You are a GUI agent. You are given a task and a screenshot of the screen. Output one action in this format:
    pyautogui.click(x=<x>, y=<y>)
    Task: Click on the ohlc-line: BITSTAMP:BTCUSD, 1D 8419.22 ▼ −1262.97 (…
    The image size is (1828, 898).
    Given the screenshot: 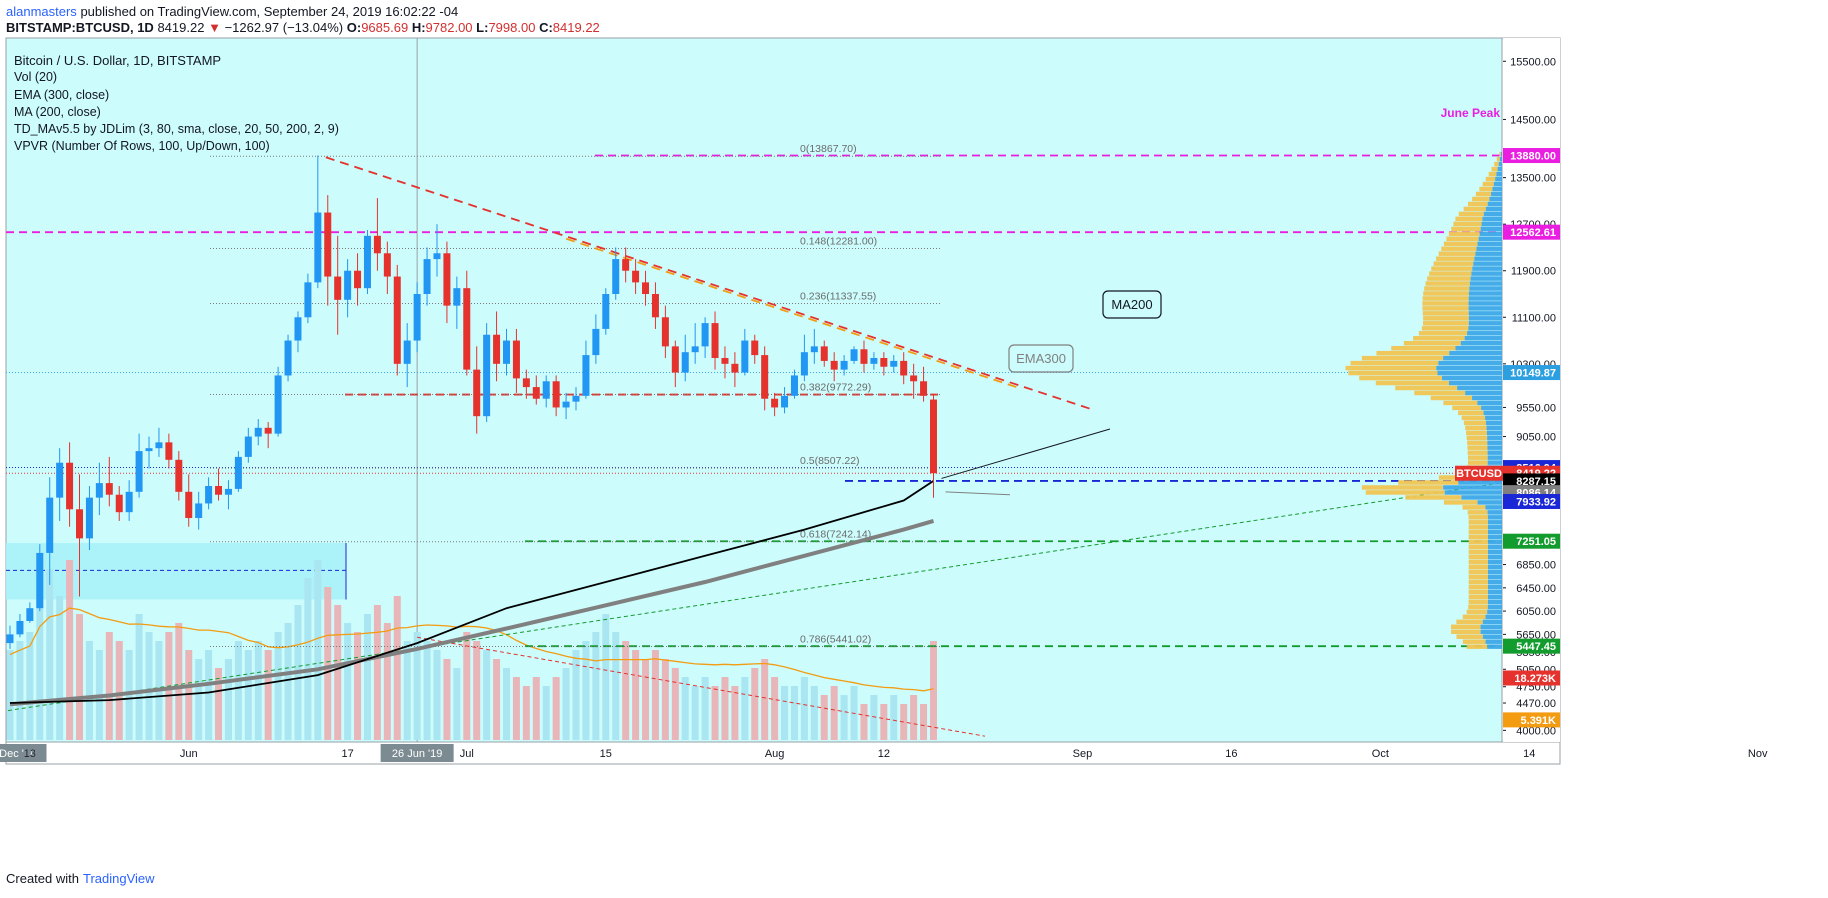 What is the action you would take?
    pyautogui.click(x=303, y=27)
    